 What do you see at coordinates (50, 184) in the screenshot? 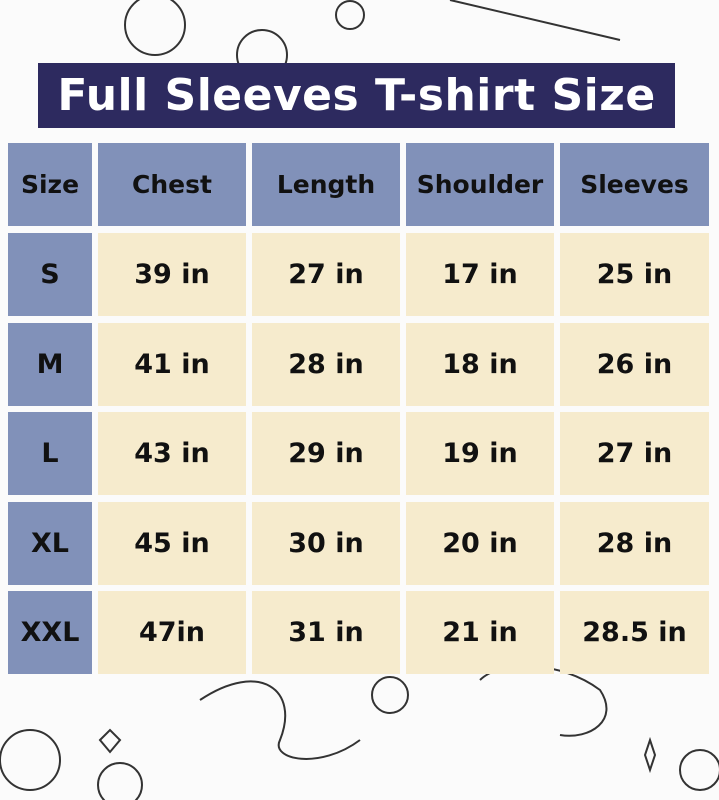
I see `column-header-size: Size` at bounding box center [50, 184].